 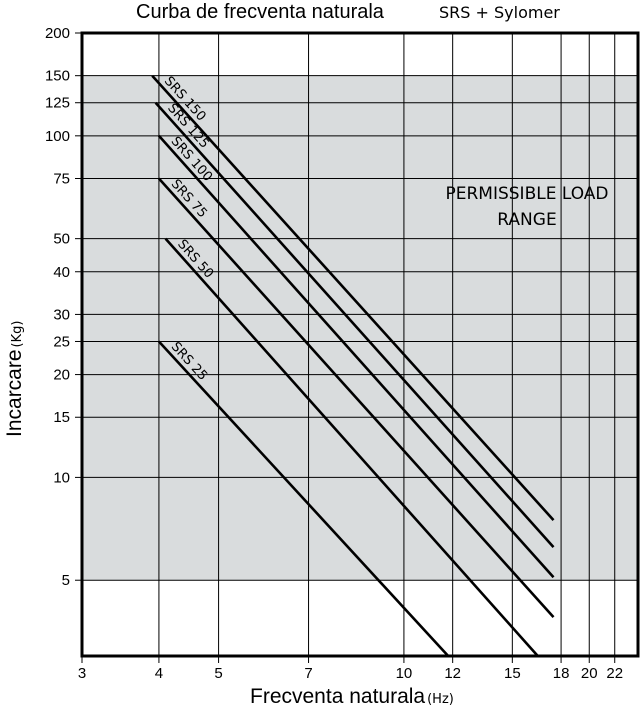 What do you see at coordinates (452, 673) in the screenshot?
I see `x-tick-label-12: 12` at bounding box center [452, 673].